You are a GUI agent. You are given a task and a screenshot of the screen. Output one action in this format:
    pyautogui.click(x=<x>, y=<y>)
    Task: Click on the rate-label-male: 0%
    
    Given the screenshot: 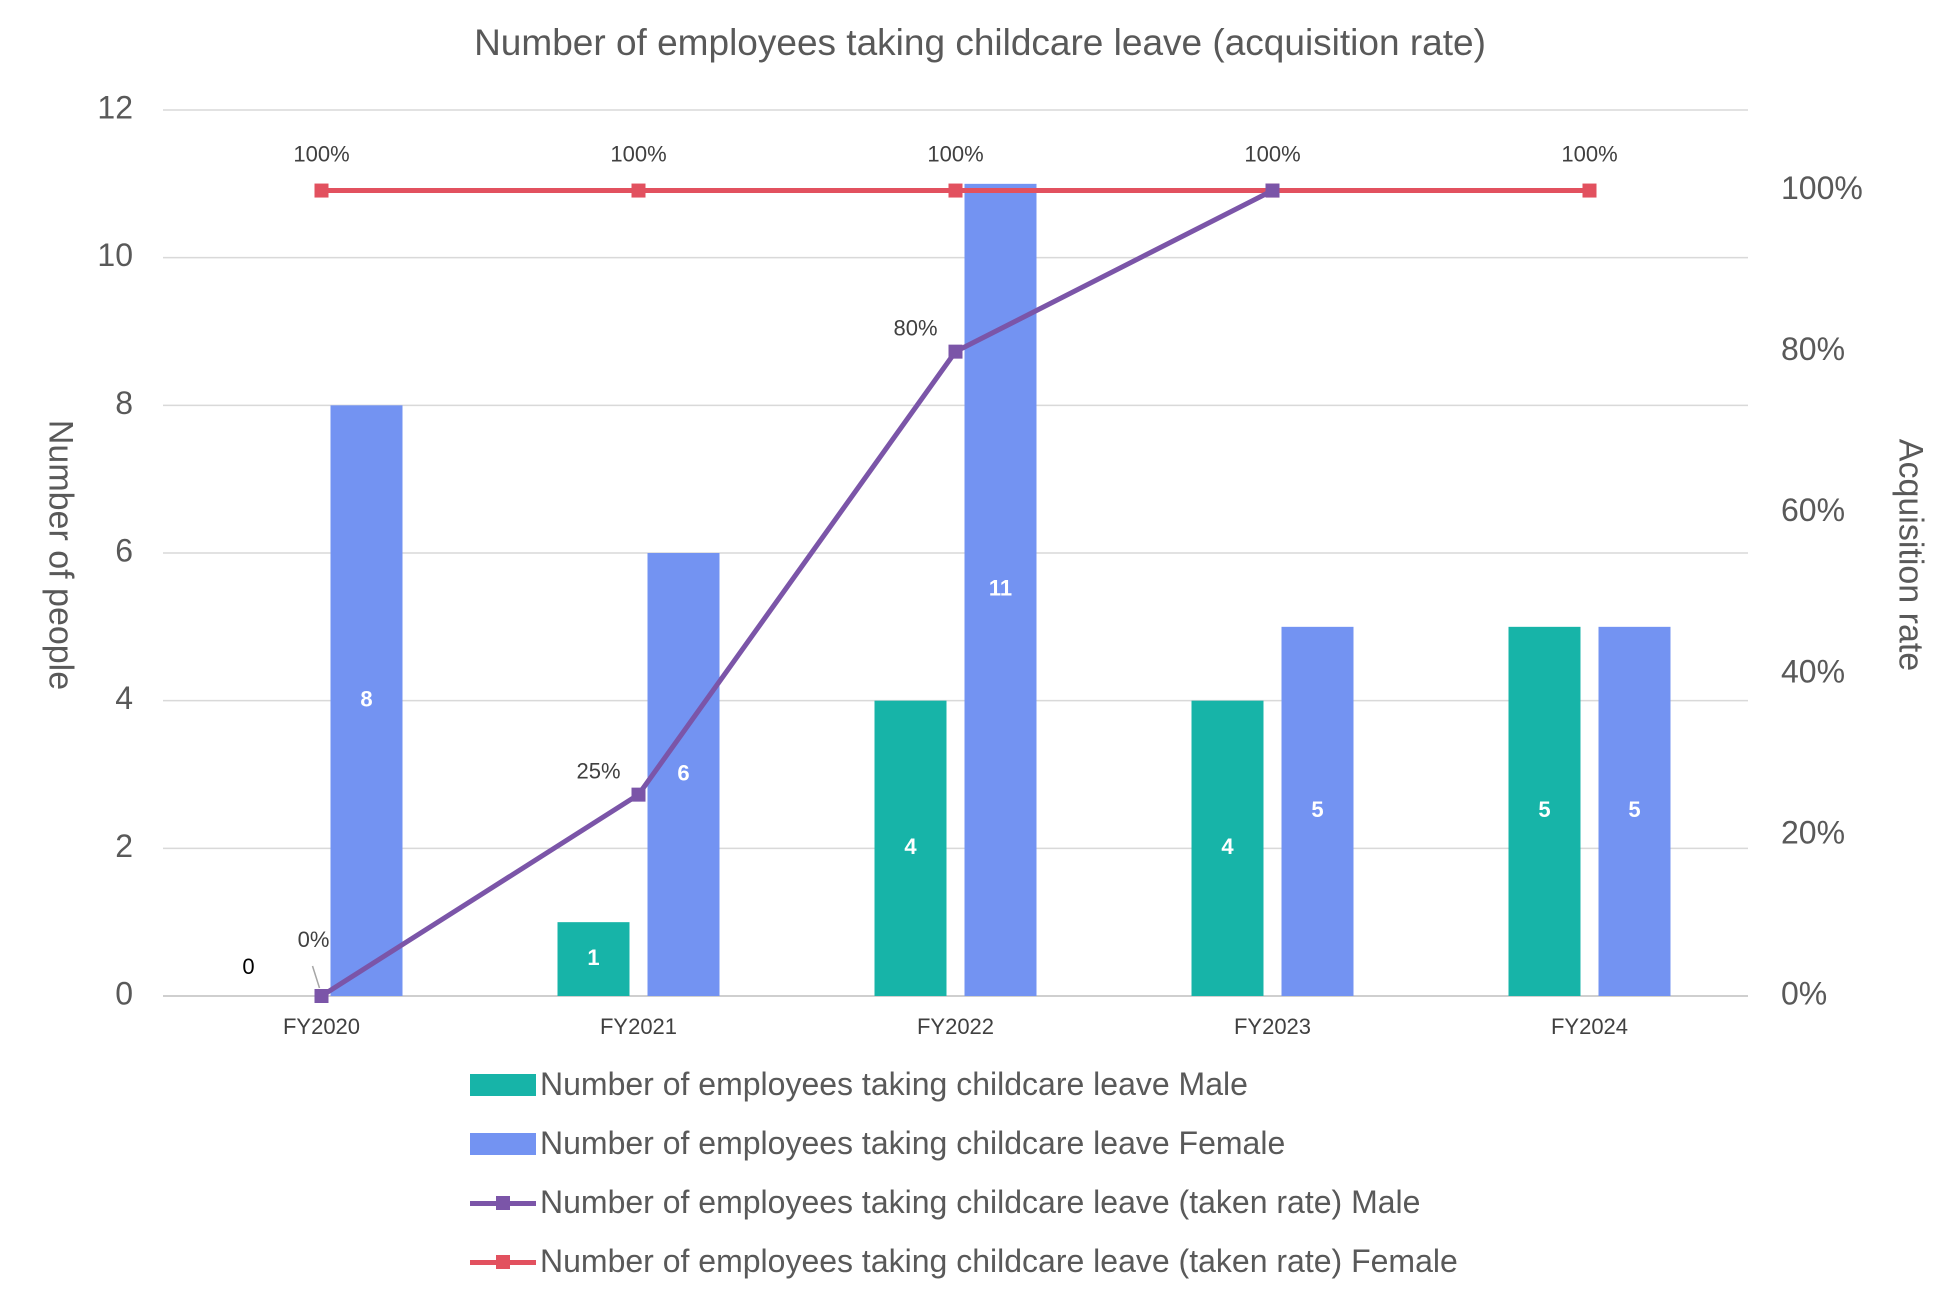 What is the action you would take?
    pyautogui.click(x=314, y=939)
    